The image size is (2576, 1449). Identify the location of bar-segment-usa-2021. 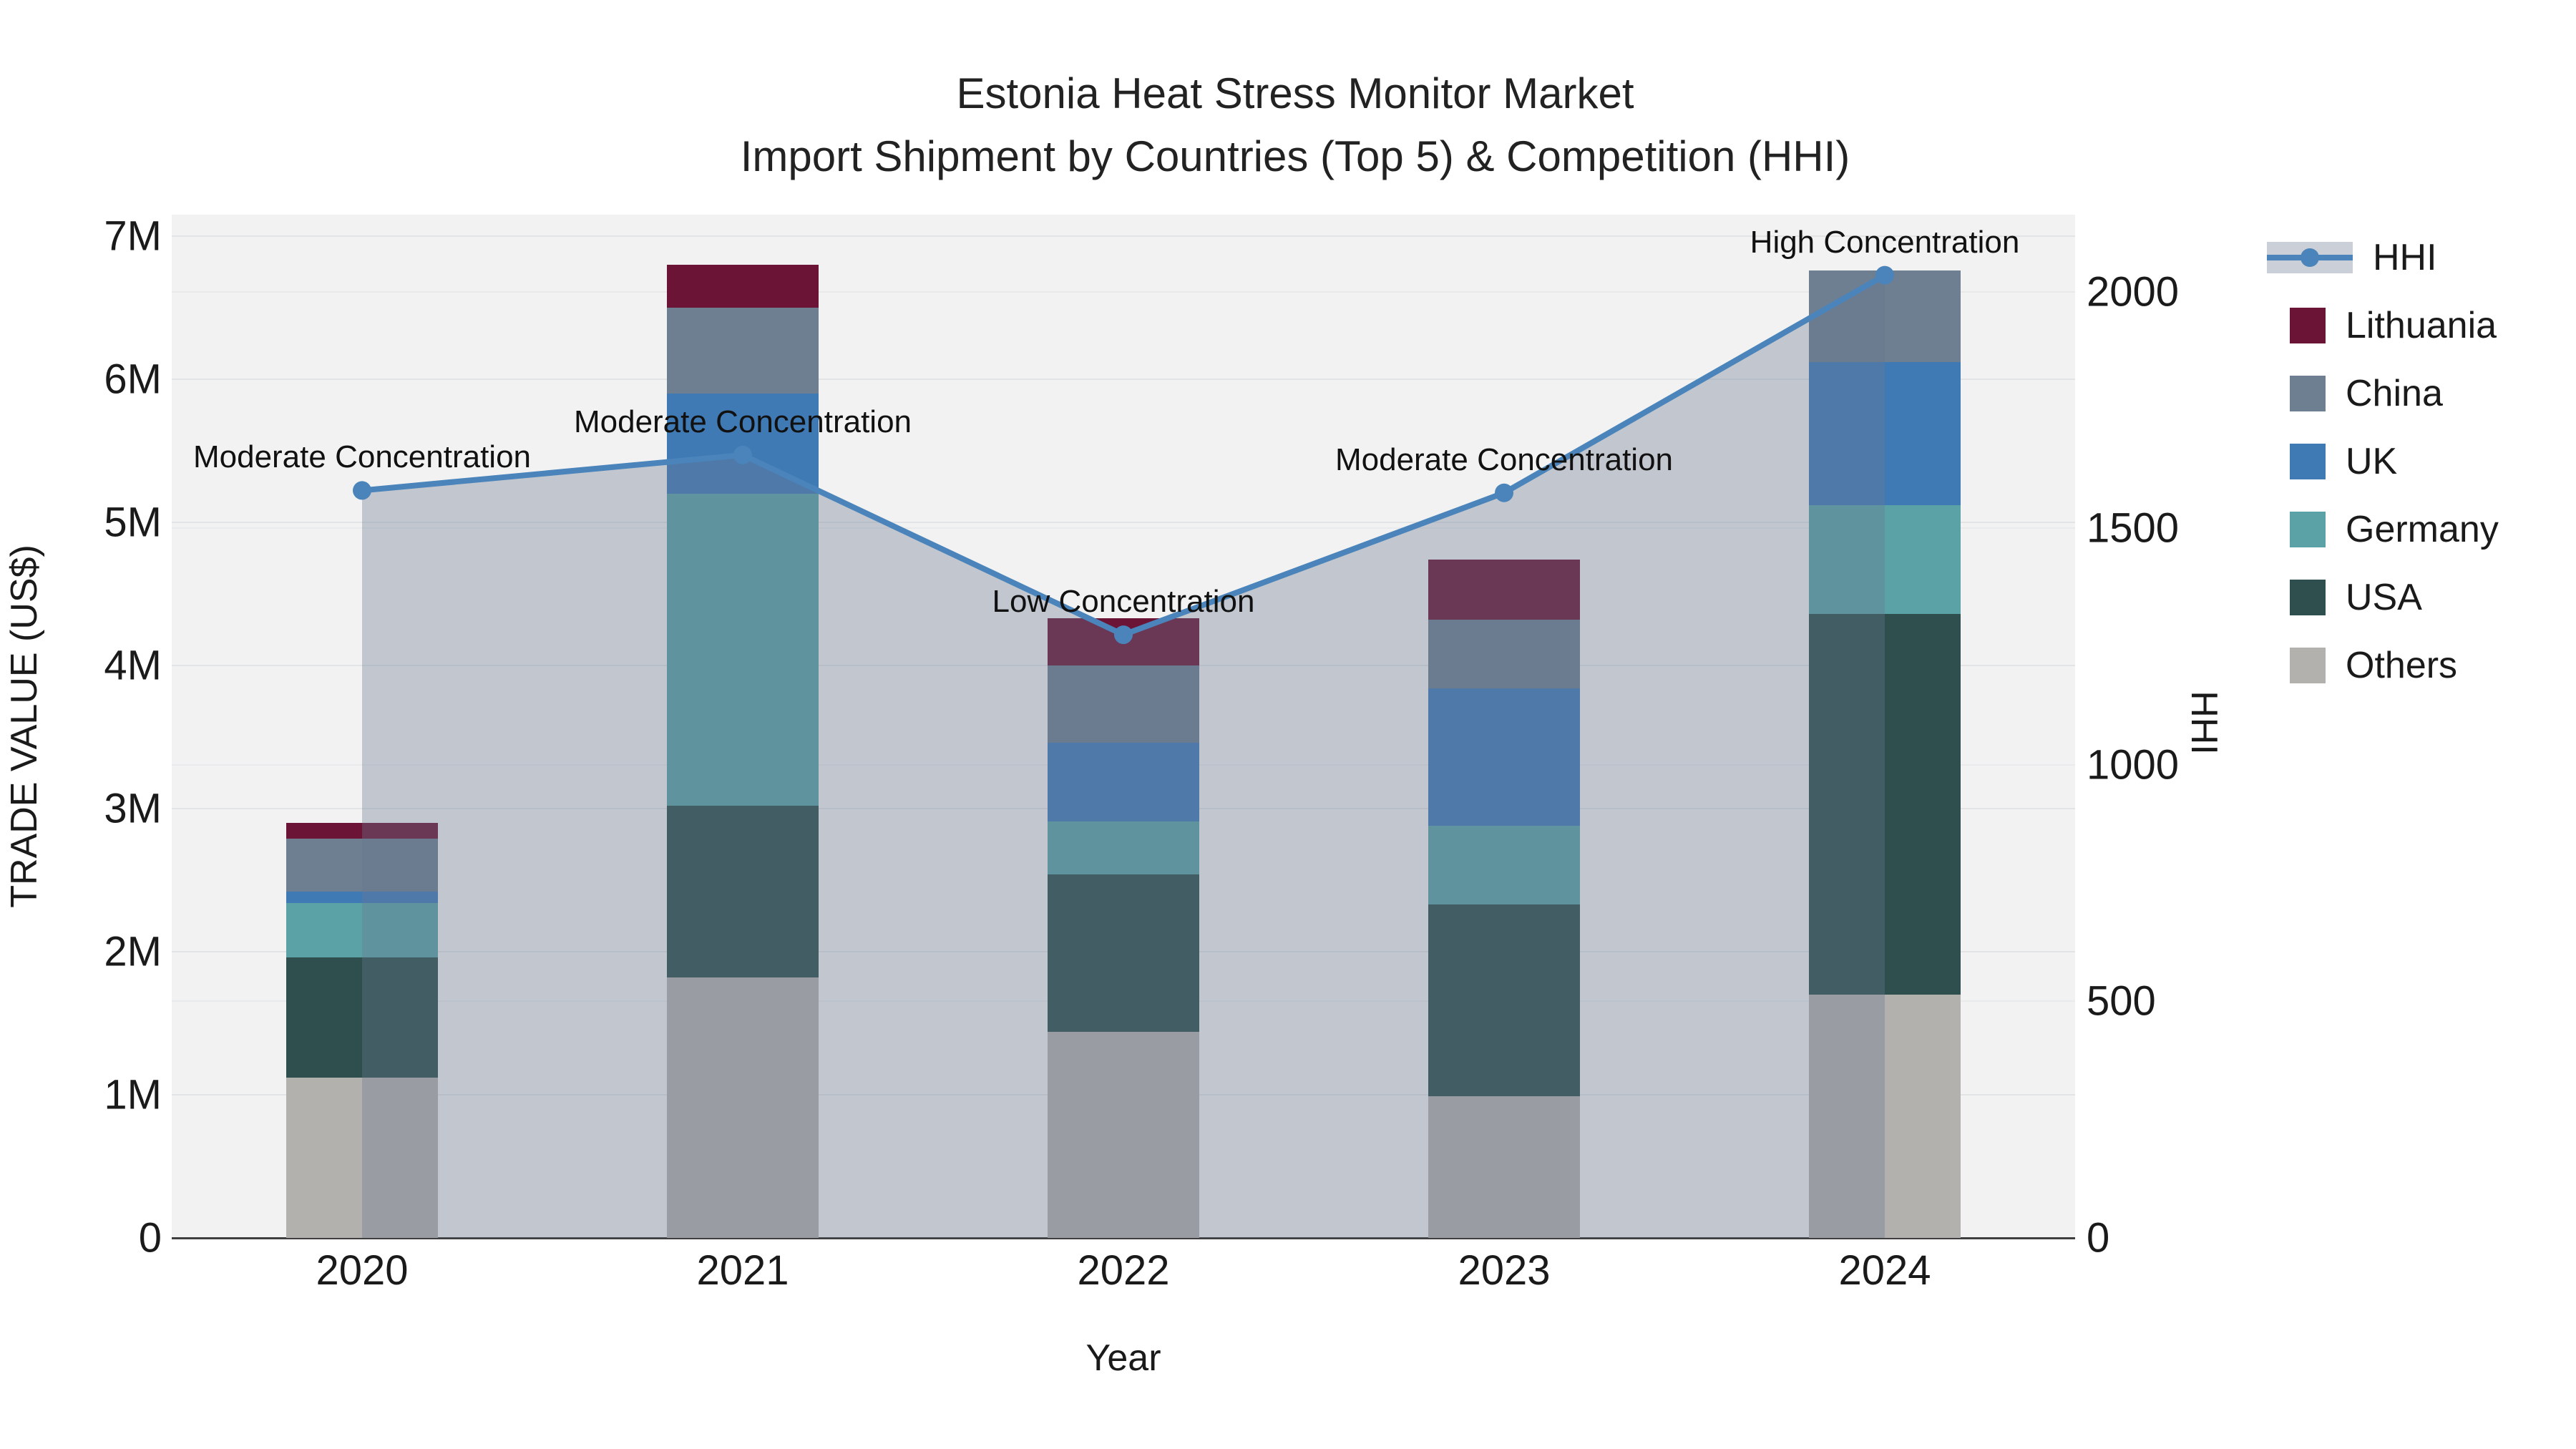
(743, 891).